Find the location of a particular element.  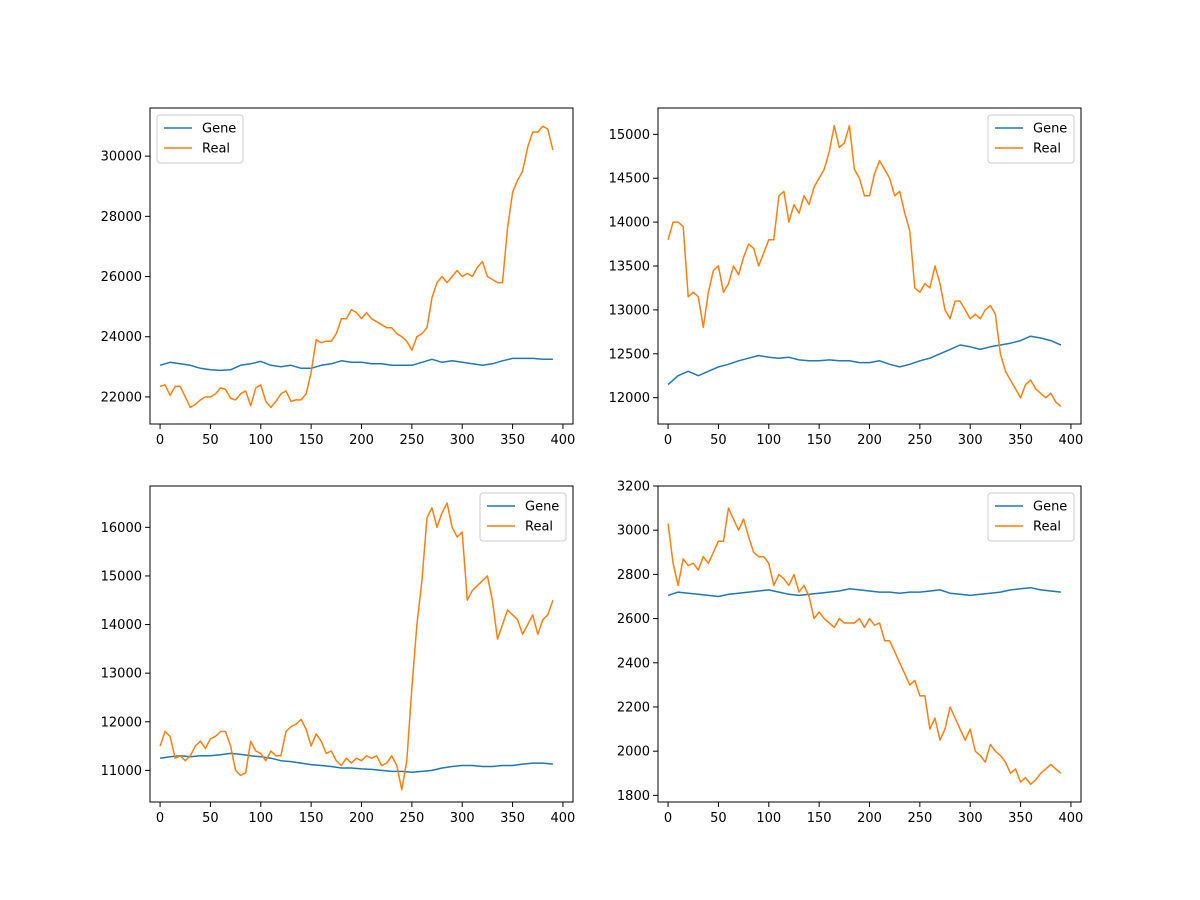

y-tick-label: 11000 is located at coordinates (121, 771).